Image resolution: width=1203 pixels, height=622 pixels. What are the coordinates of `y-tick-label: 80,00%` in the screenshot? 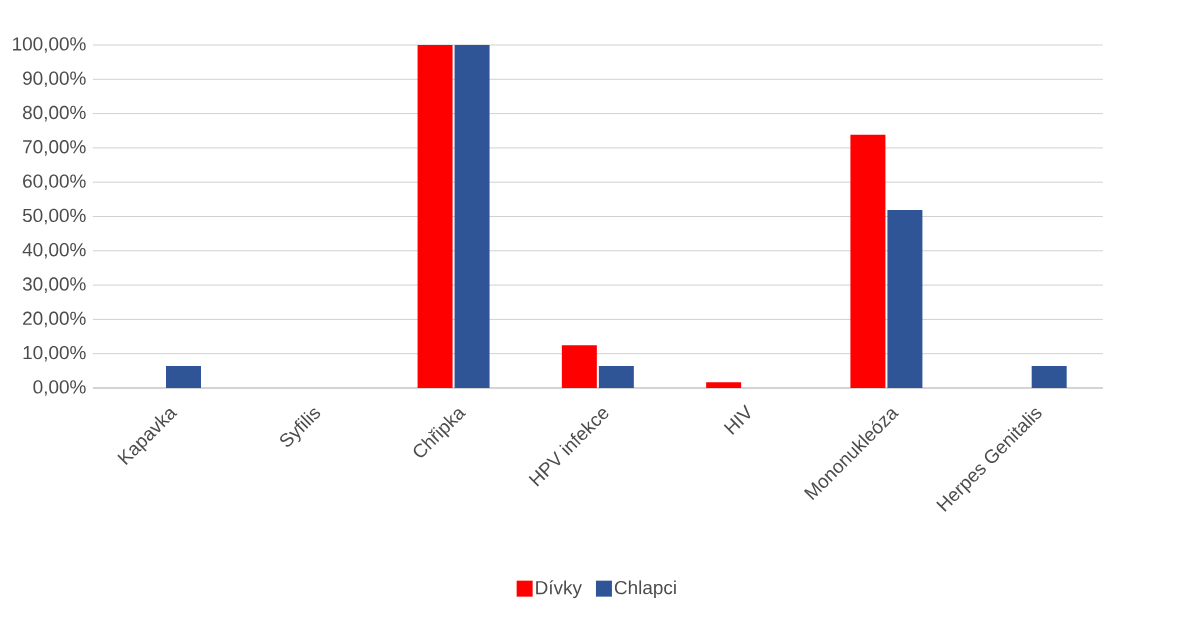 It's located at (54, 113).